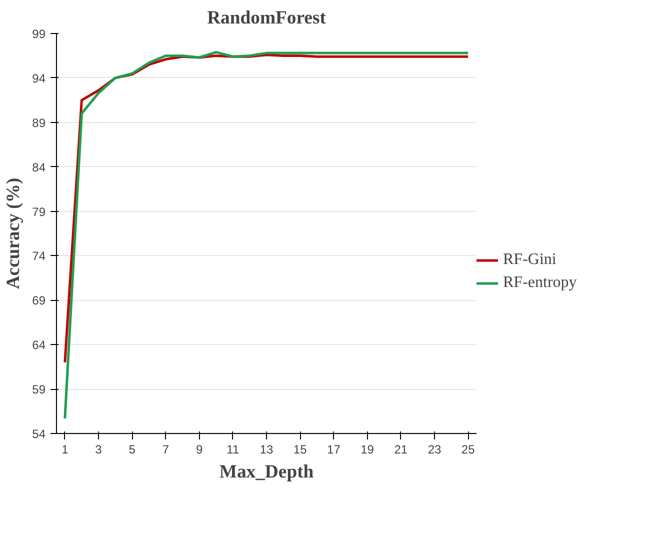 This screenshot has height=548, width=658. Describe the element at coordinates (266, 472) in the screenshot. I see `x-axis-title: Max_Depth` at that location.